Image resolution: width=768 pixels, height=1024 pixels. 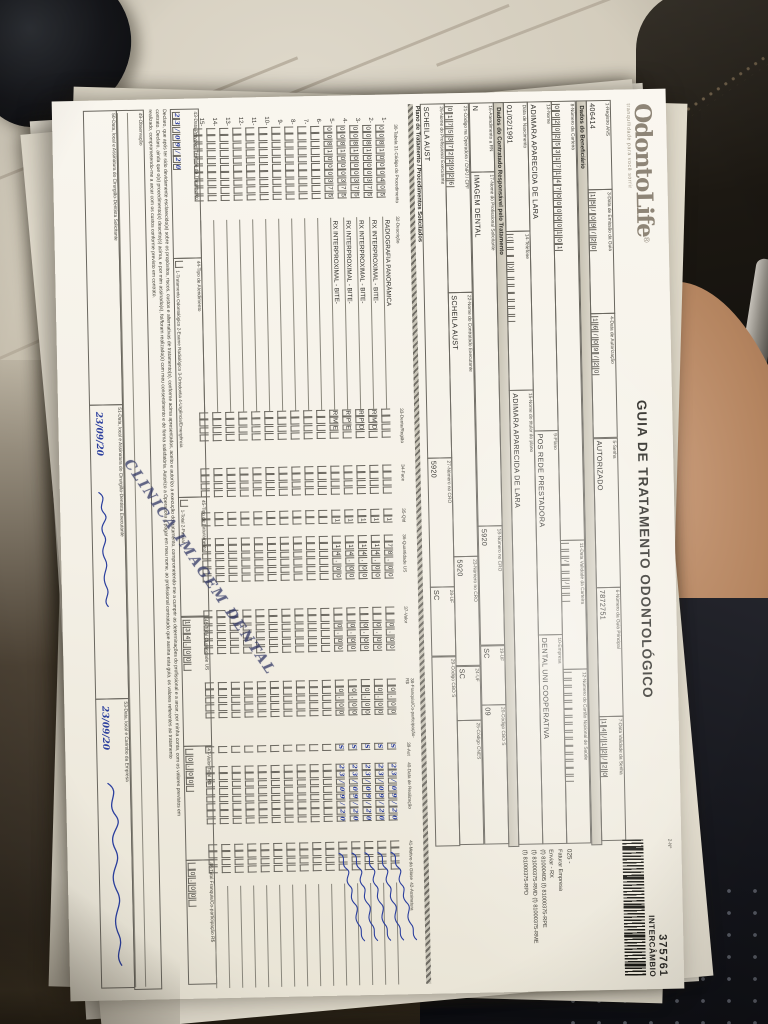 I want to click on field-atendimento-rn: 16-Atendimento a RN N, so click(x=481, y=137).